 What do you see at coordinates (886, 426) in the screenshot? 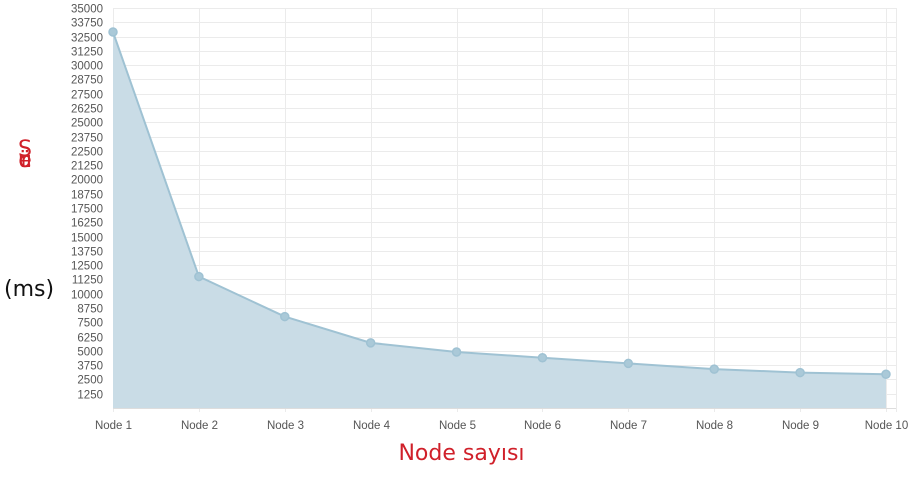
I see `x-tick-label: Node 10` at bounding box center [886, 426].